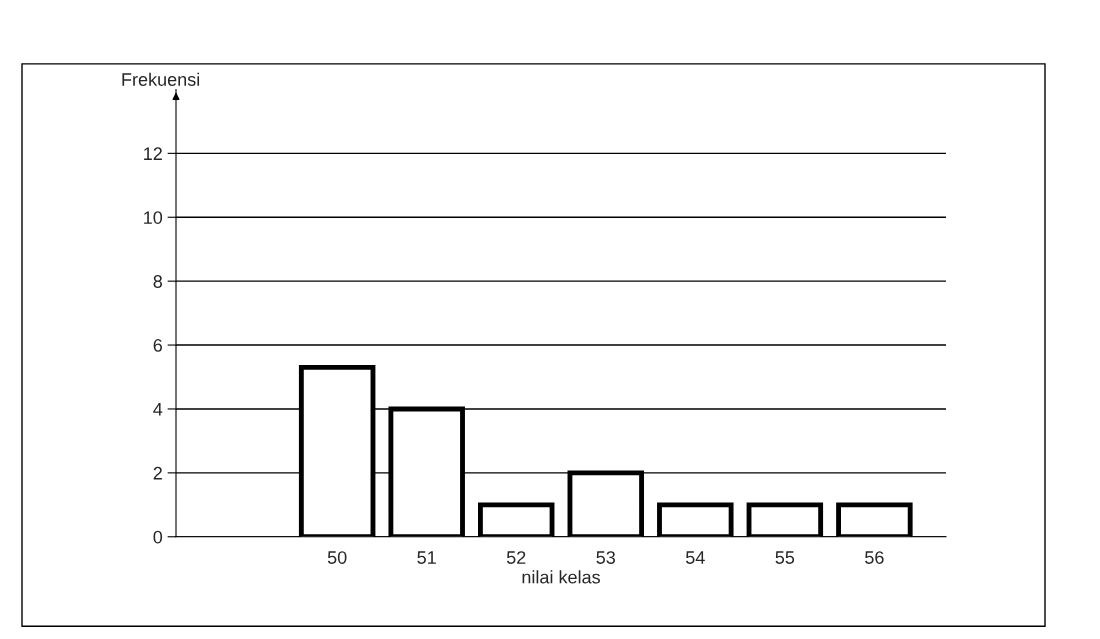  What do you see at coordinates (153, 217) in the screenshot?
I see `y-tick-label: 10` at bounding box center [153, 217].